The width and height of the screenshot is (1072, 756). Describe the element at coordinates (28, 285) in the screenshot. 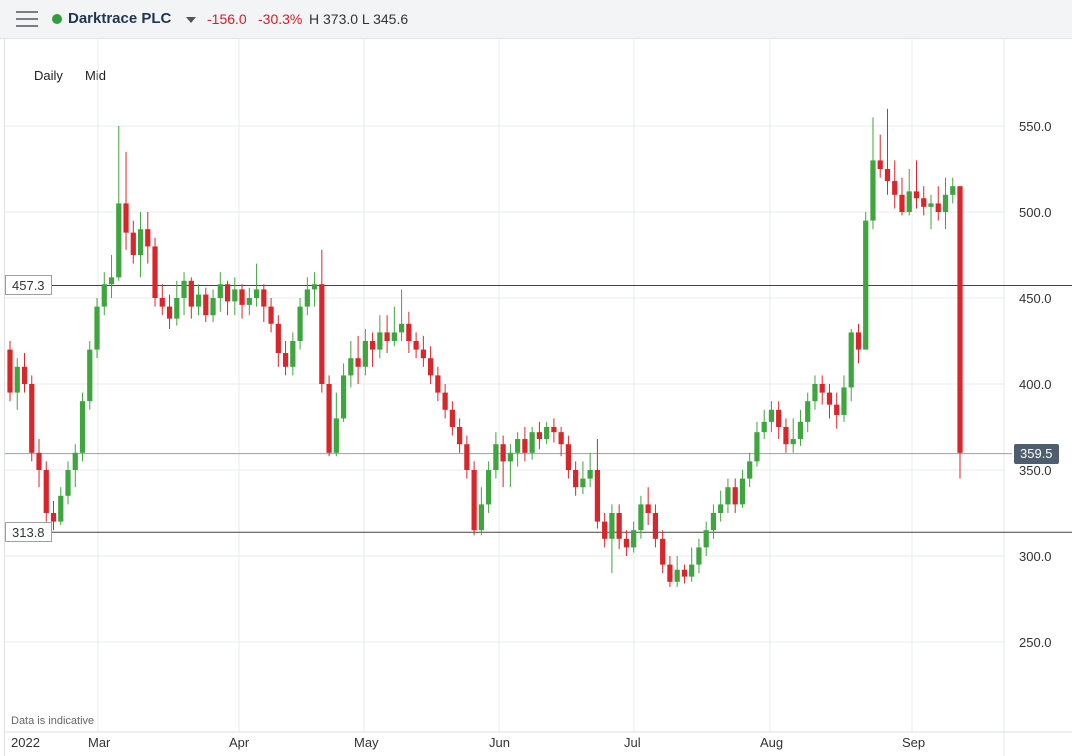

I see `level-label-upper: 457.3` at that location.